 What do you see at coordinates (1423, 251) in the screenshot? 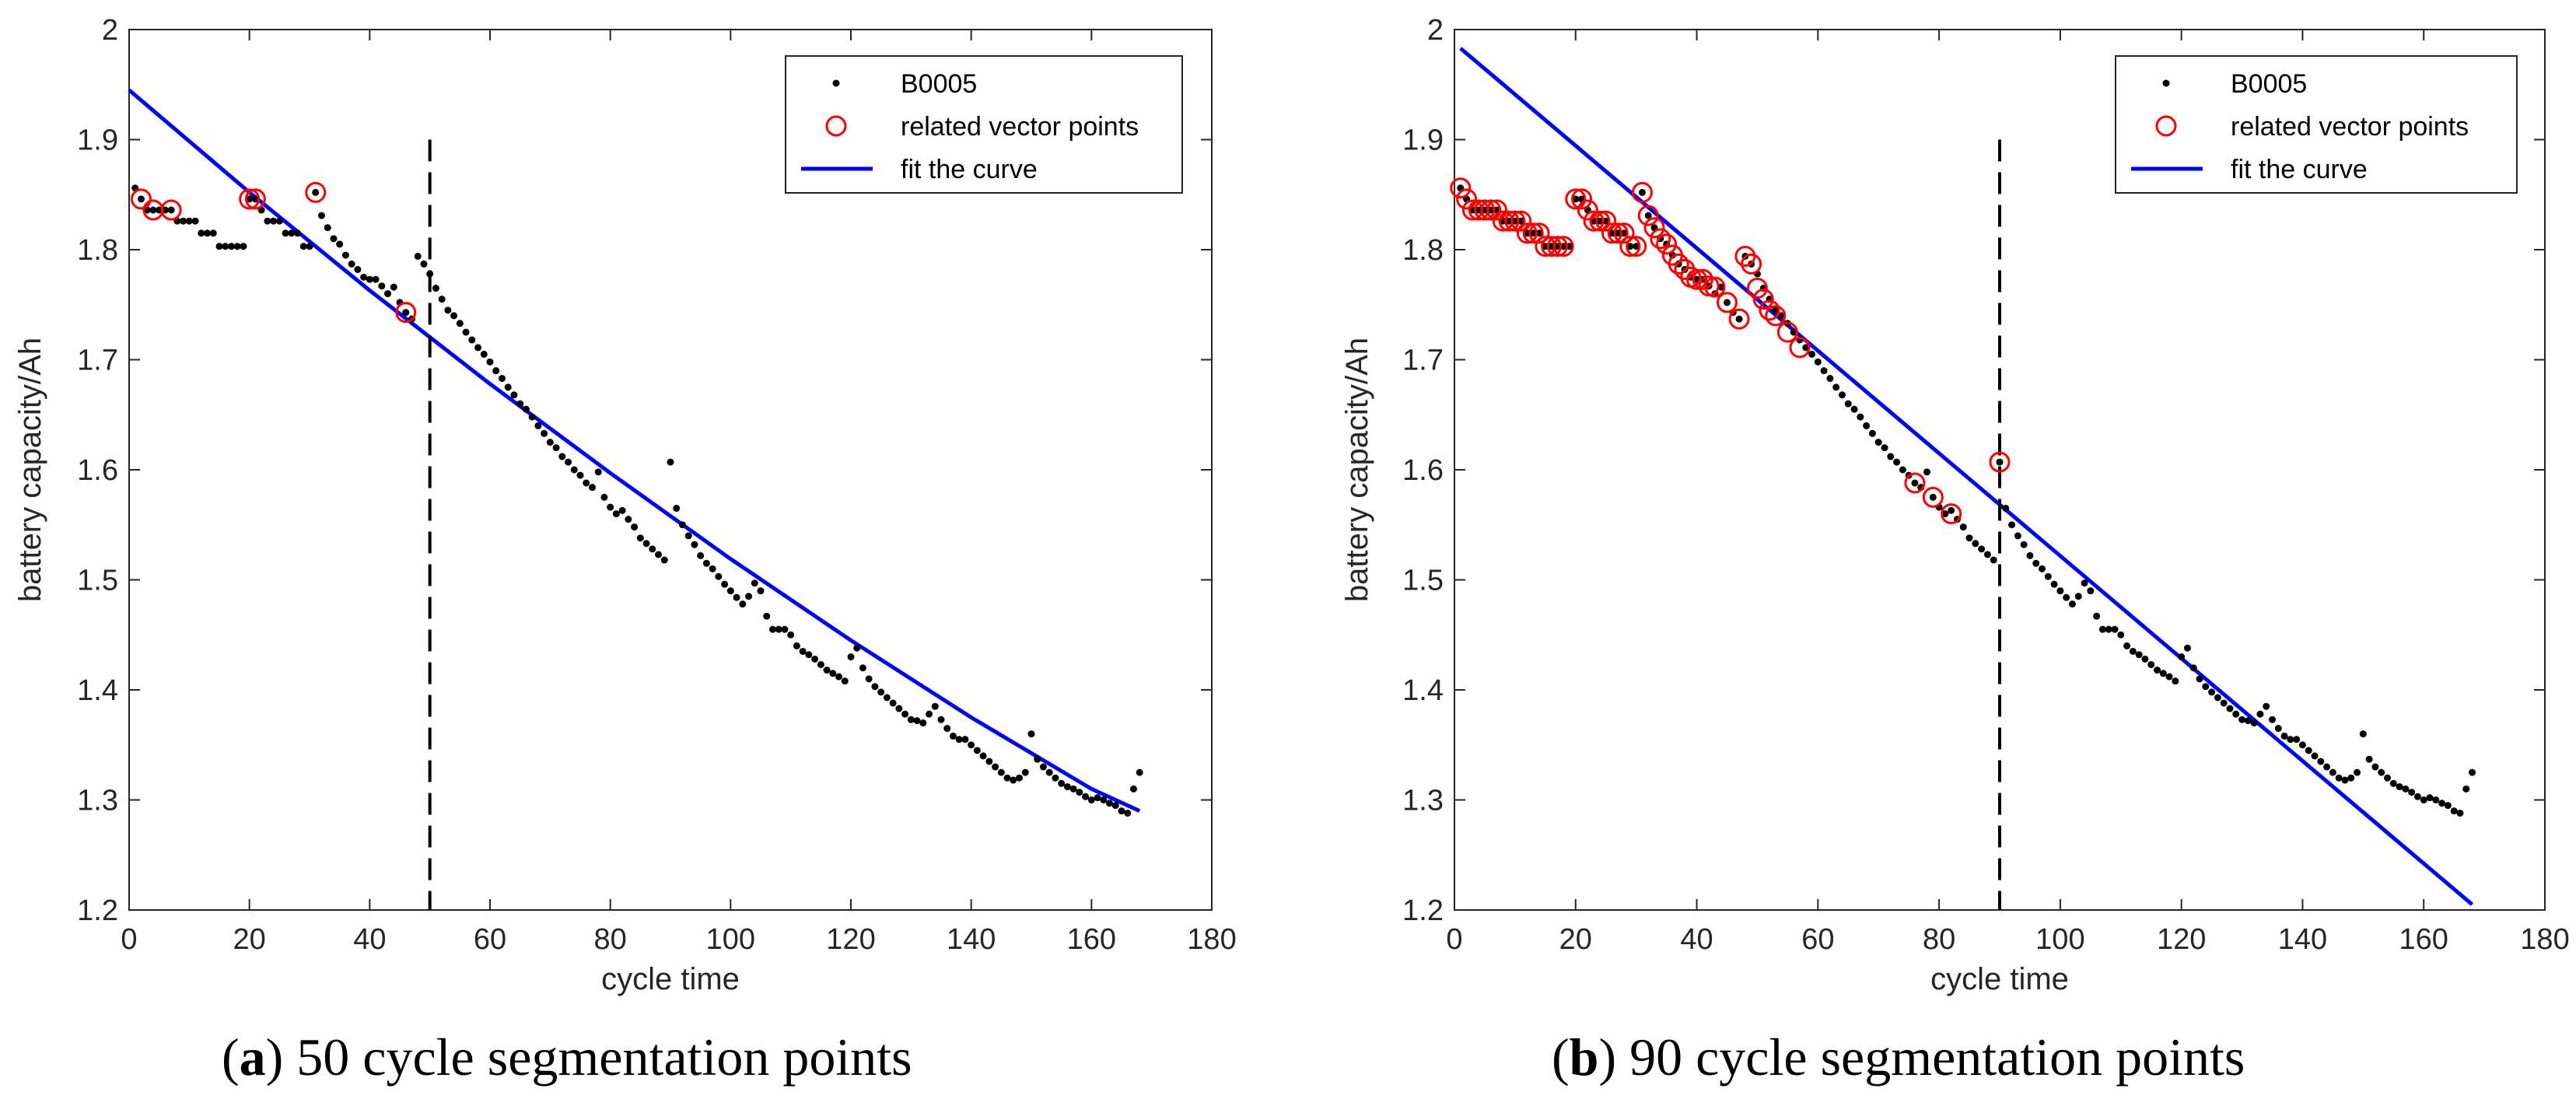
I see `y-tick-label: 1.8` at bounding box center [1423, 251].